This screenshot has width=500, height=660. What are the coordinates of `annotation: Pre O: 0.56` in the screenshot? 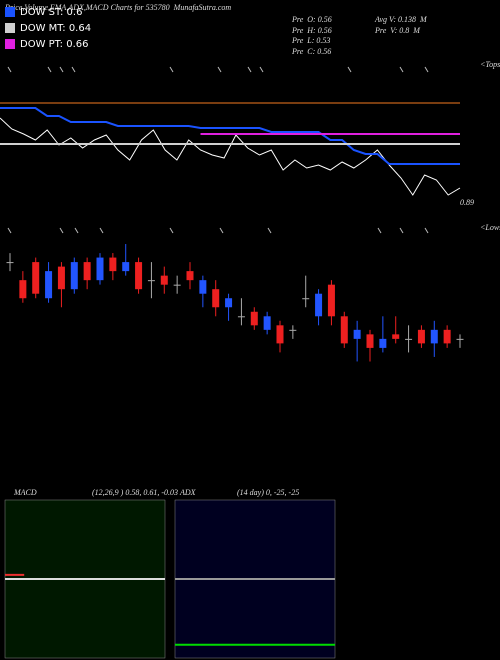 It's located at (311, 19).